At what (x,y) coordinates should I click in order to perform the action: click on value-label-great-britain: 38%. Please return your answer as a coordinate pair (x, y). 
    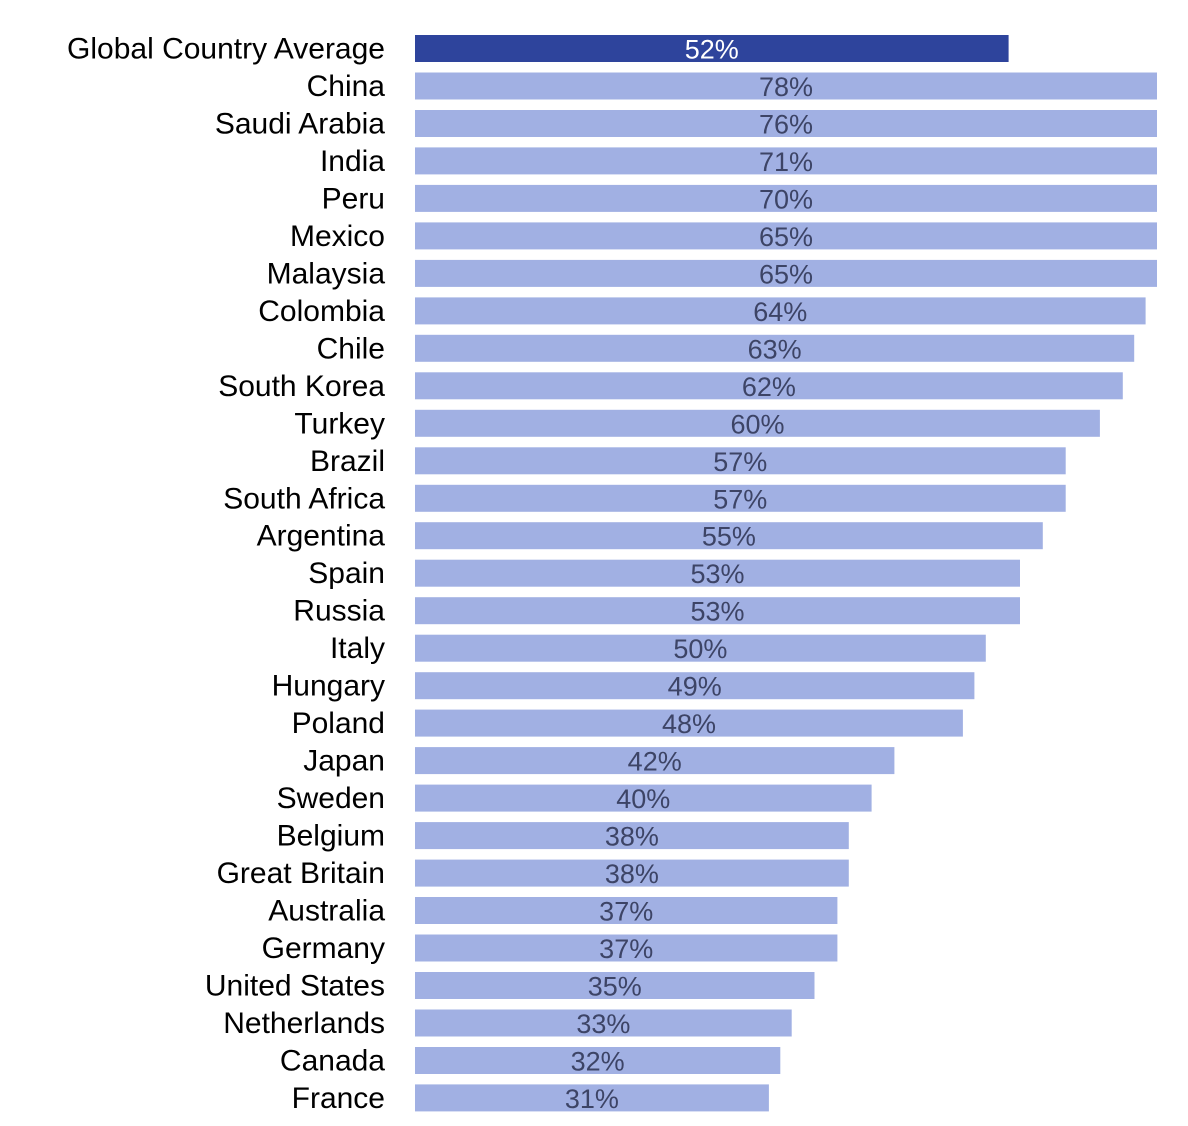
    Looking at the image, I should click on (632, 874).